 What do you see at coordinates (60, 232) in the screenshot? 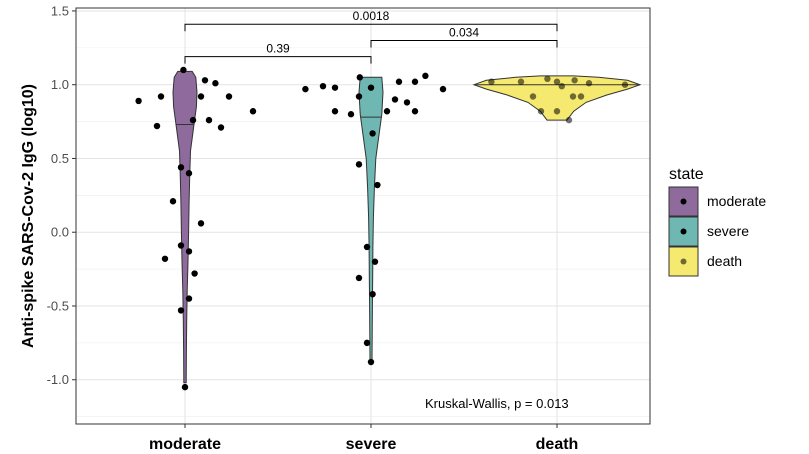
I see `y-tick-label: 0.0` at bounding box center [60, 232].